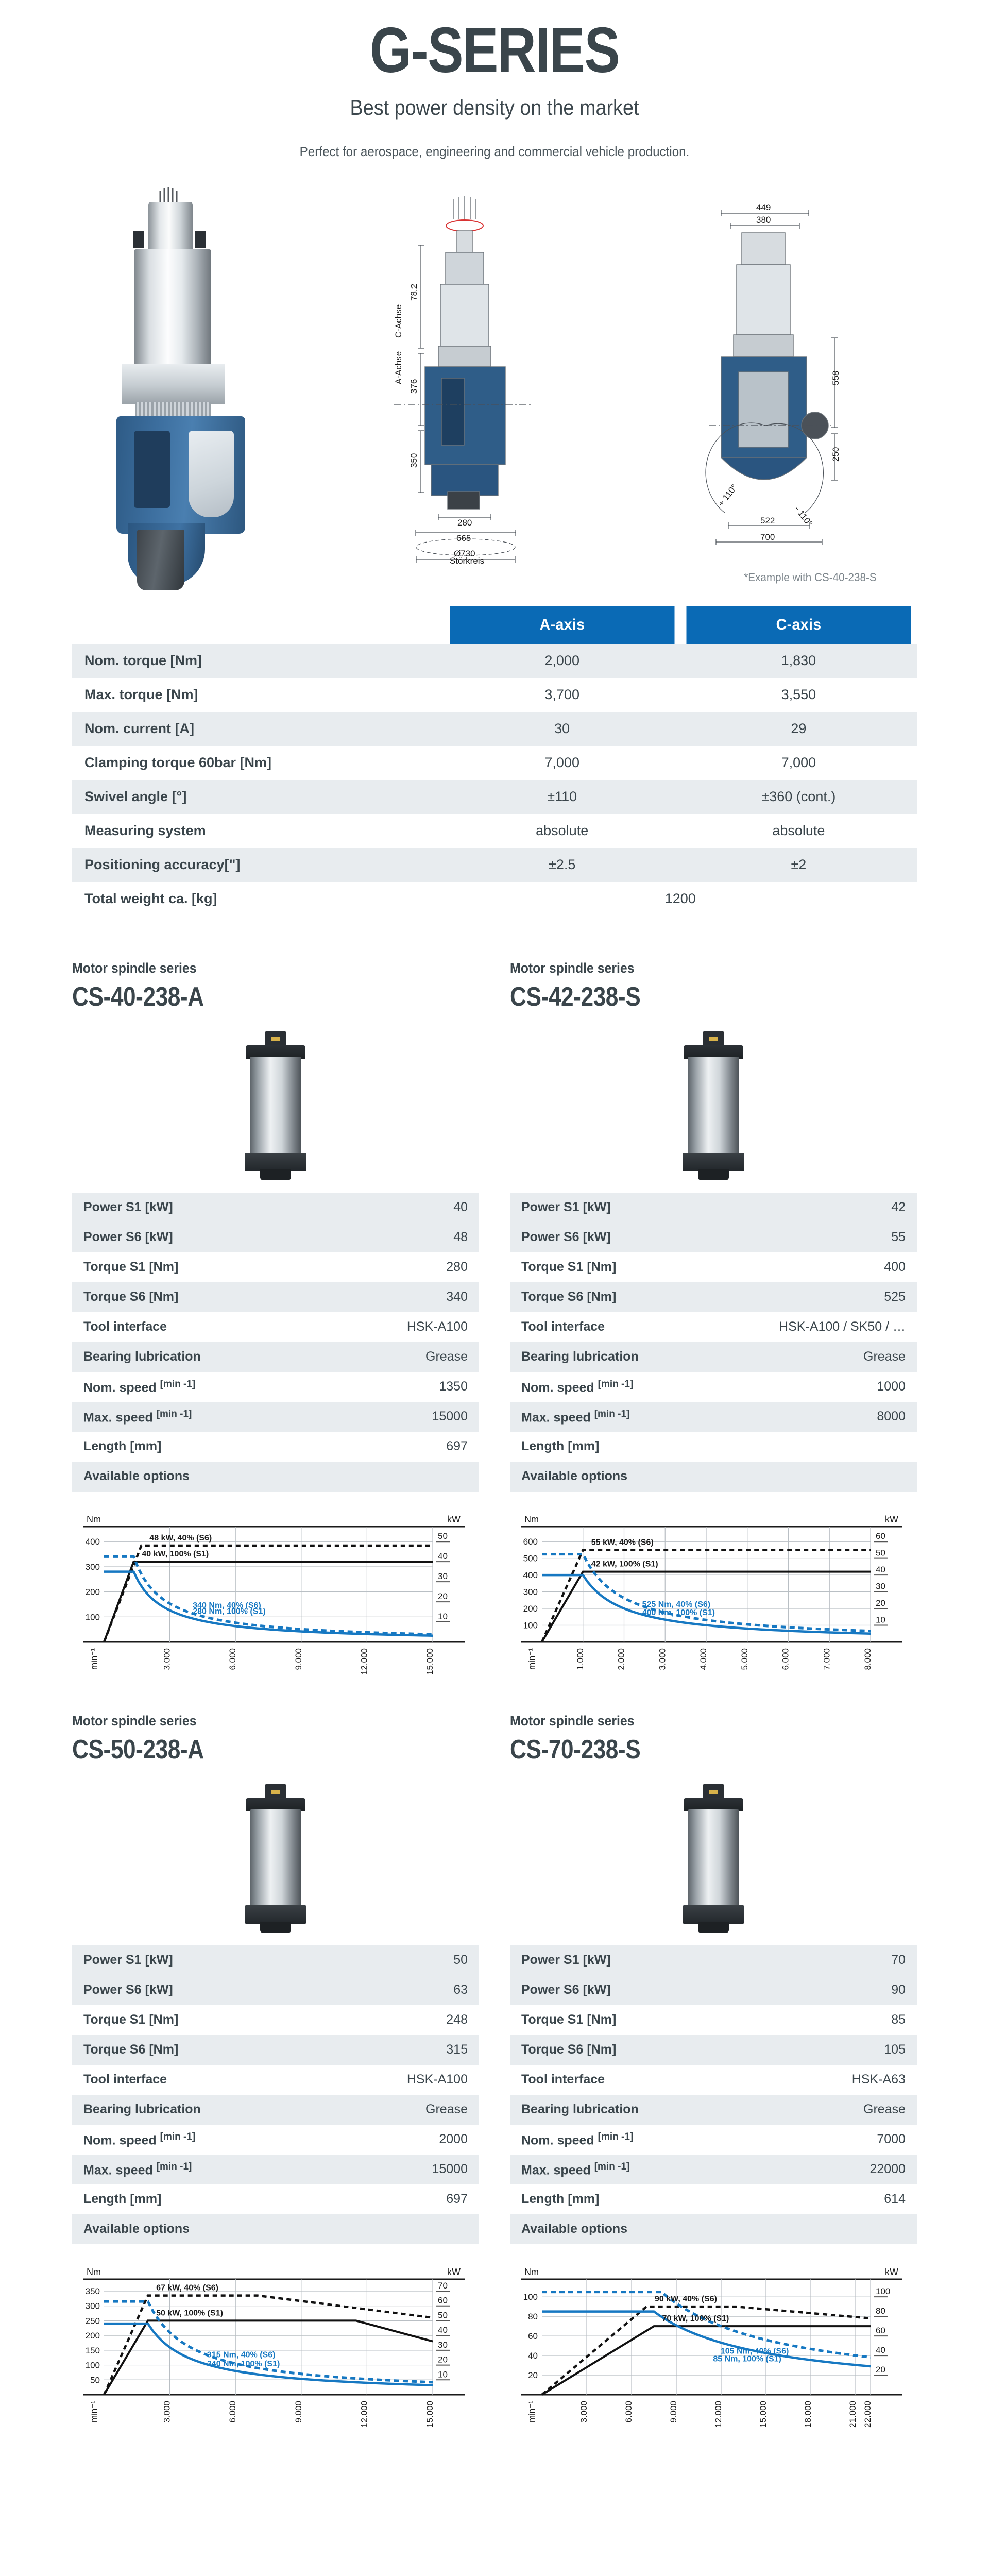  What do you see at coordinates (232, 2412) in the screenshot?
I see `svg-text: 6.000` at bounding box center [232, 2412].